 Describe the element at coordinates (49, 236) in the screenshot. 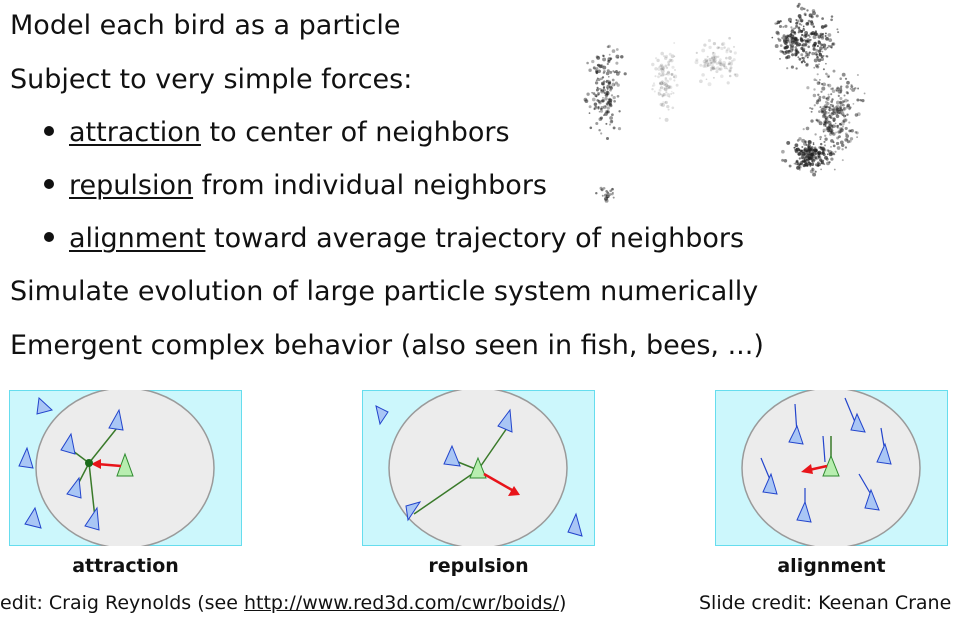

I see `bullet-dot` at that location.